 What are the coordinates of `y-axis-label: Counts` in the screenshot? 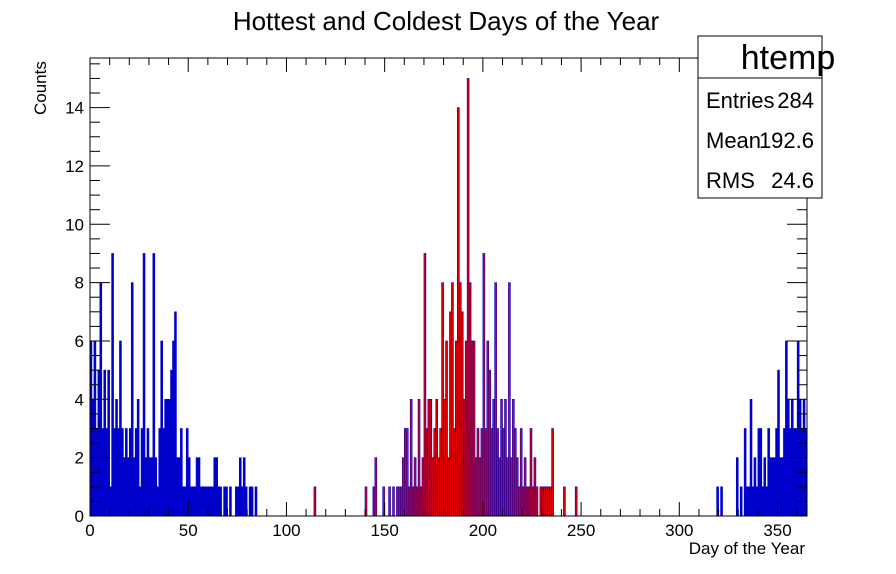 It's located at (40, 88).